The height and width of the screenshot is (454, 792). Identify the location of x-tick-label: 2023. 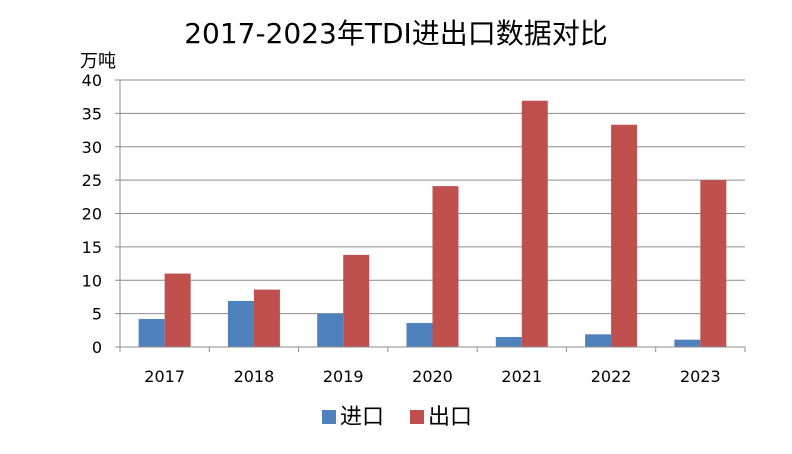
(700, 376).